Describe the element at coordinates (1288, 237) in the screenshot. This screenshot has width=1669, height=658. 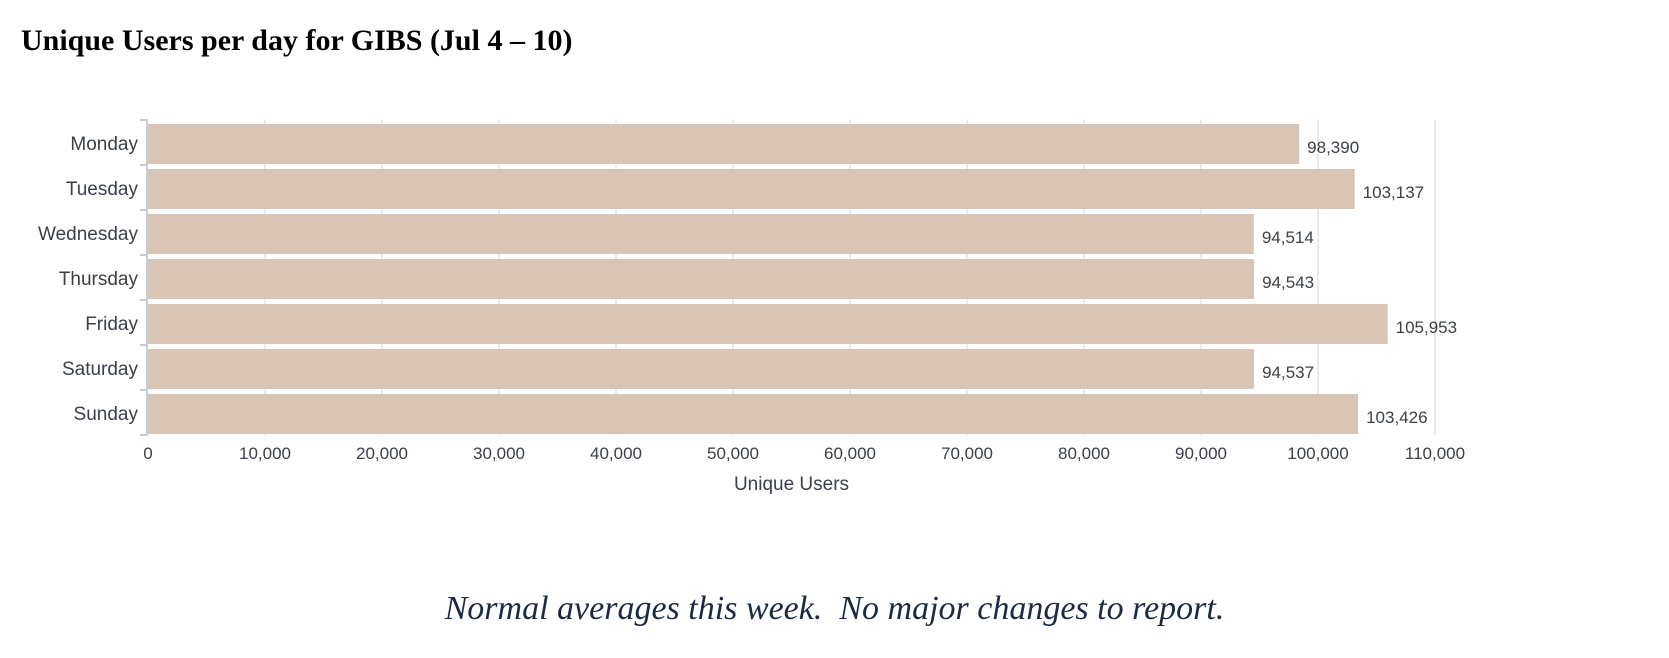
I see `value-label: 94,514` at that location.